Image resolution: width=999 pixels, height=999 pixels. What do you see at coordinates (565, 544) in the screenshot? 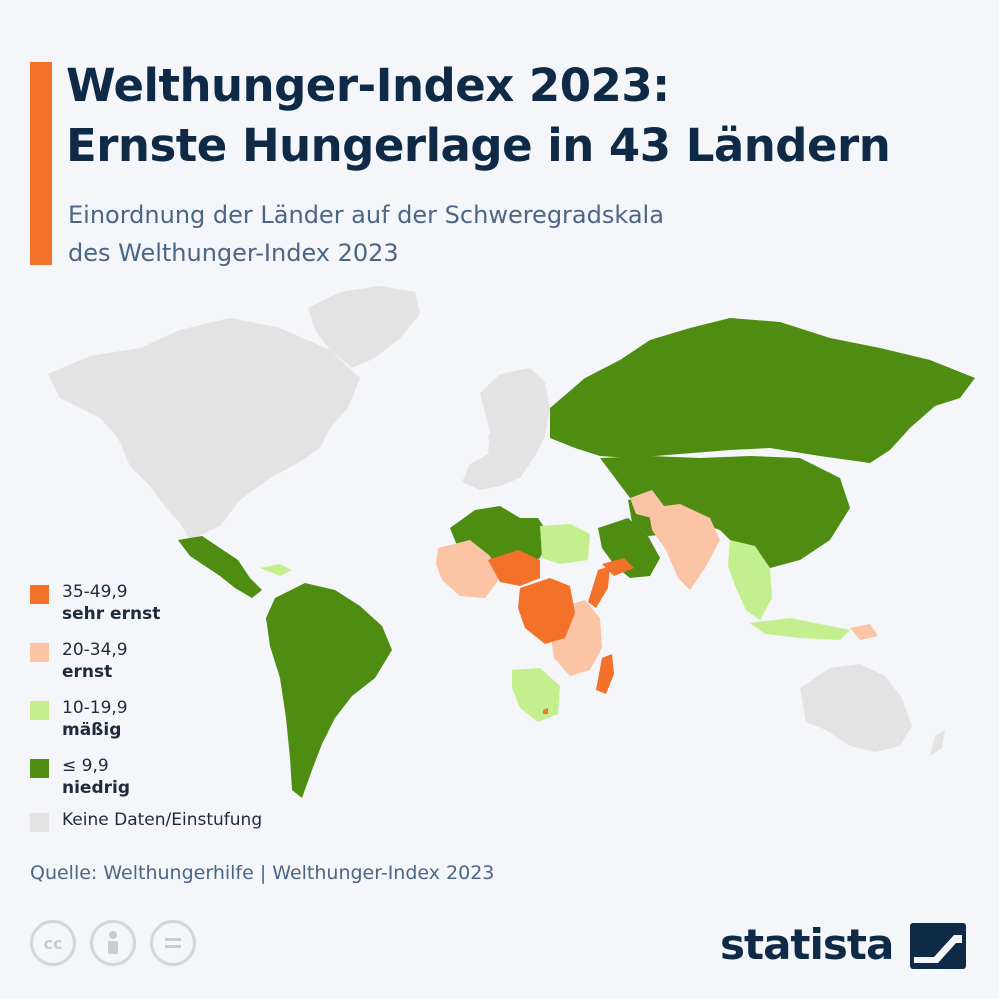
I see `region-egypt-sudan-north` at bounding box center [565, 544].